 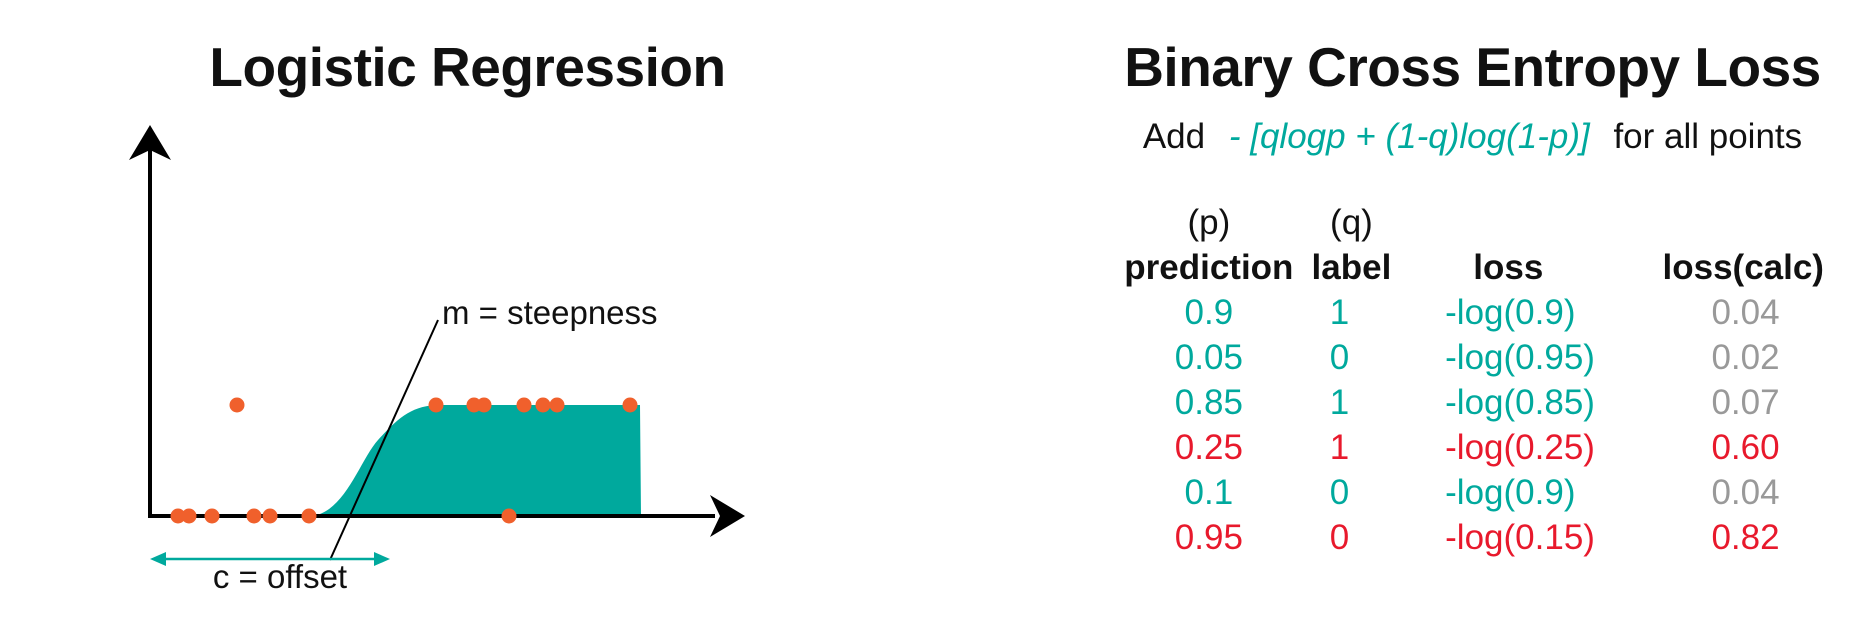 I want to click on bce-formula: - [qlogp + (1-q)log(1-p)], so click(x=1409, y=136).